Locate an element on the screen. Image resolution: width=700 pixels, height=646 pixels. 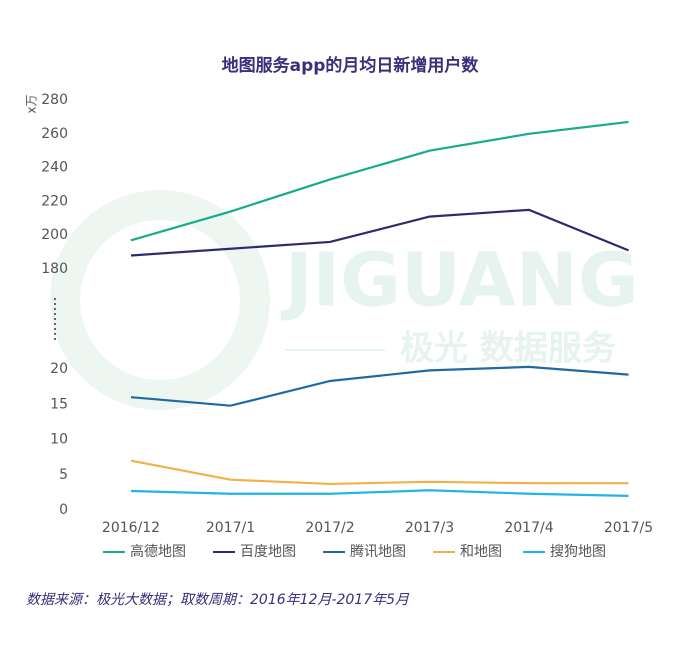
legend-label: 高德地图 is located at coordinates (158, 551).